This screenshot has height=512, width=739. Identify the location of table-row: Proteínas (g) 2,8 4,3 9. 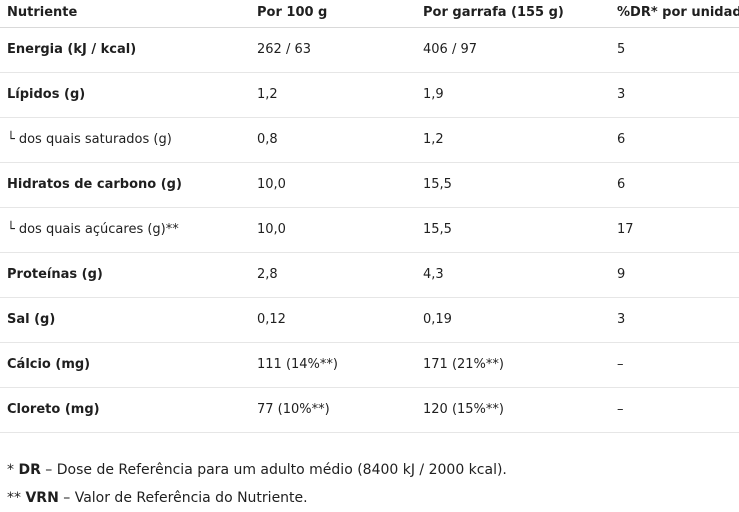
(369, 275).